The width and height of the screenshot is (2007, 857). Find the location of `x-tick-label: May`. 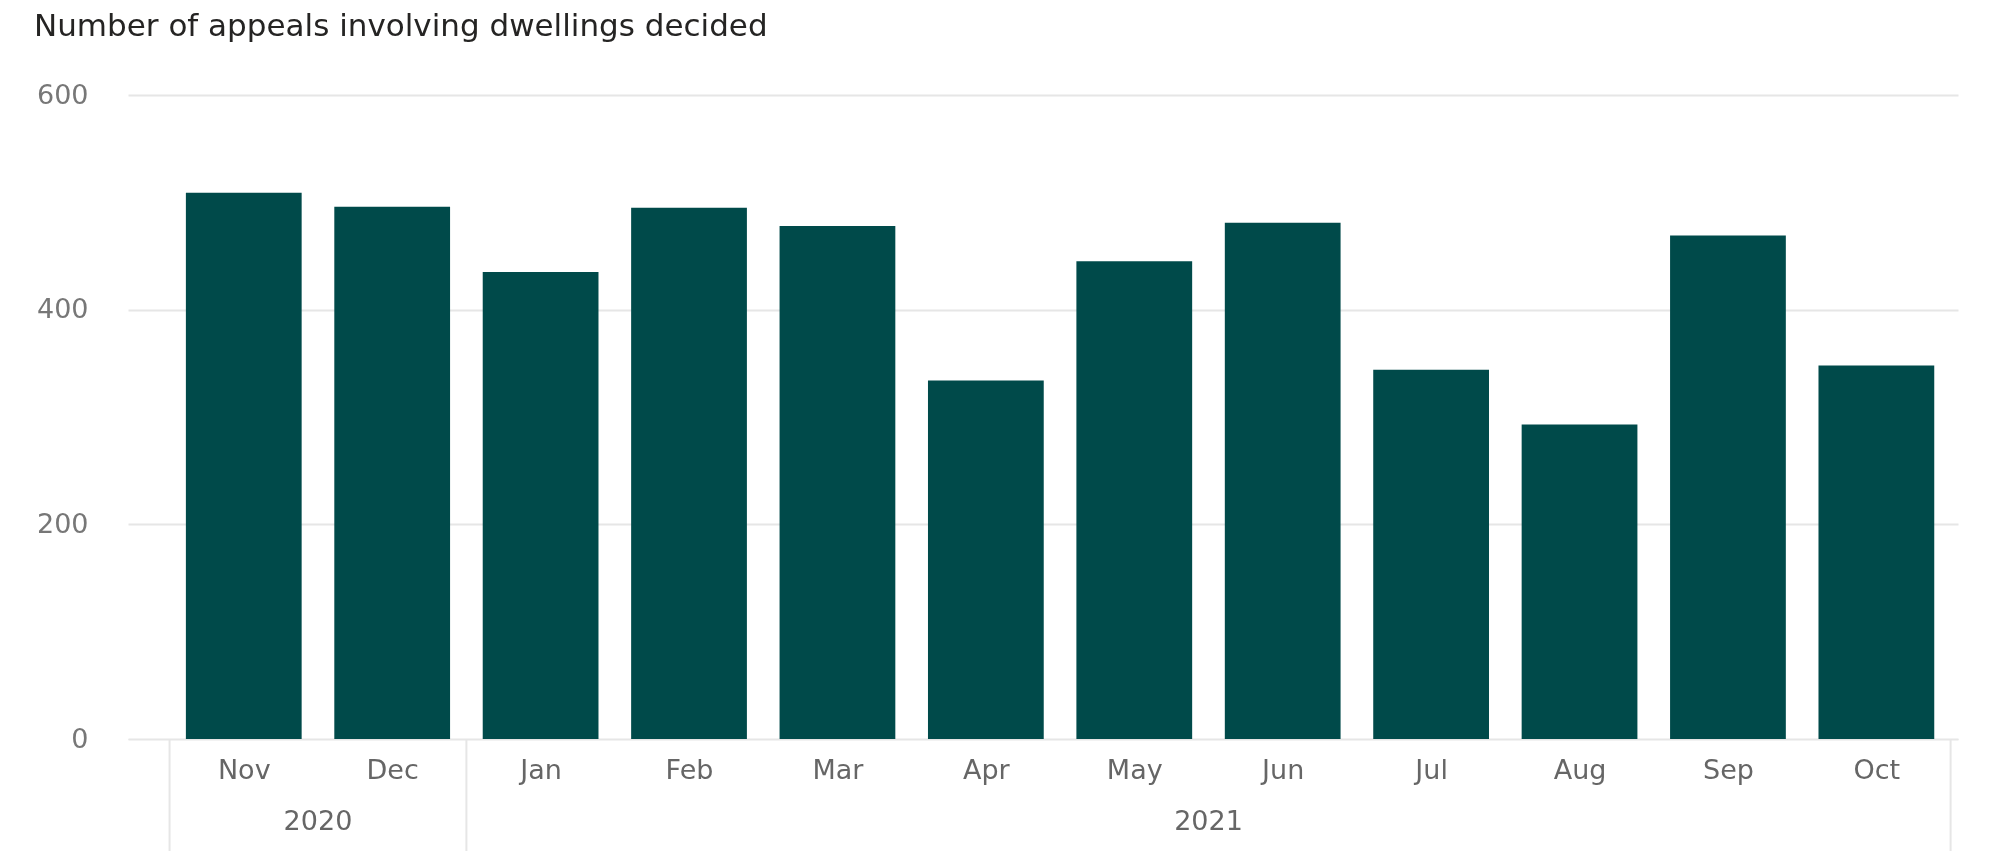

x-tick-label: May is located at coordinates (1134, 769).